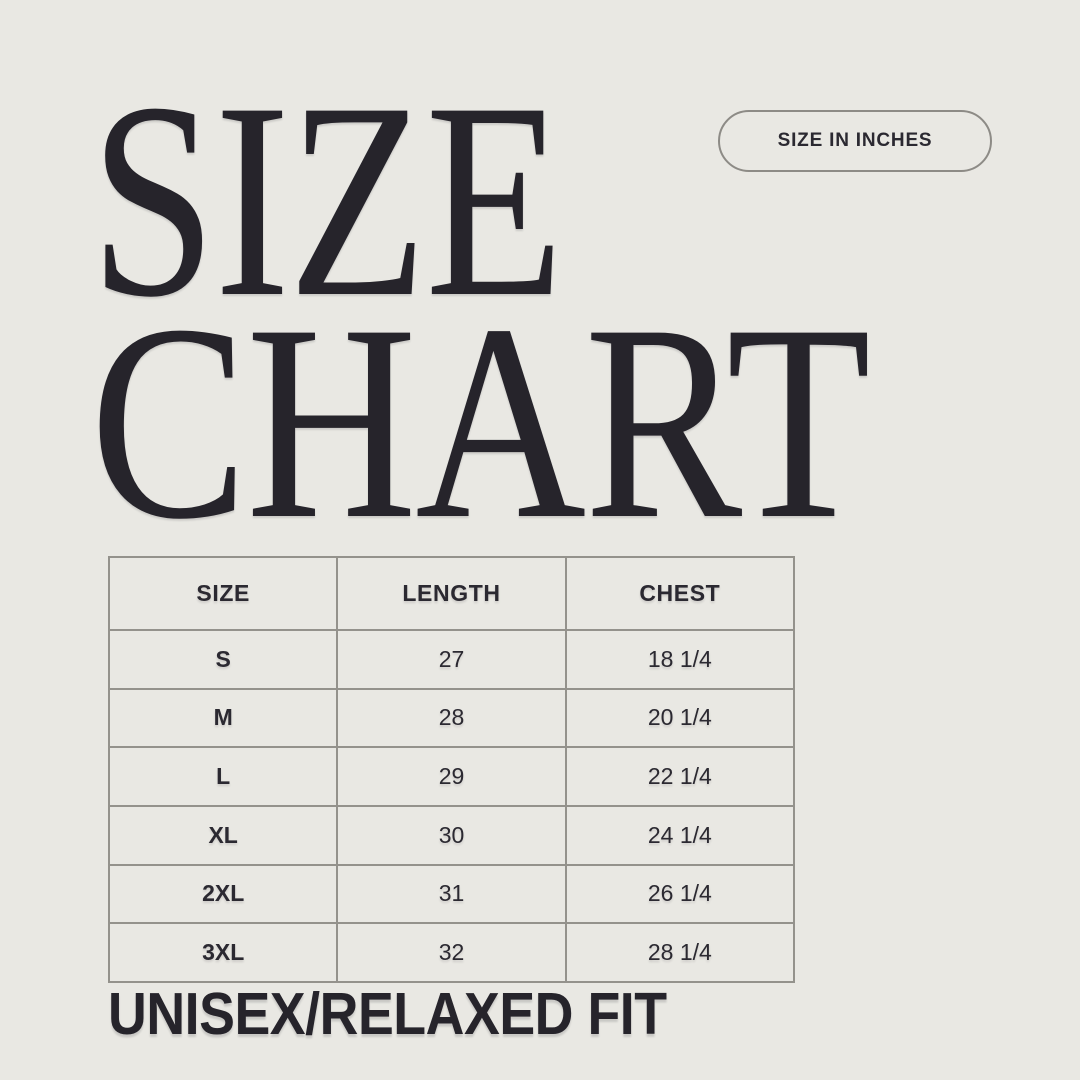  I want to click on chest-cell: 24 1/4, so click(680, 835).